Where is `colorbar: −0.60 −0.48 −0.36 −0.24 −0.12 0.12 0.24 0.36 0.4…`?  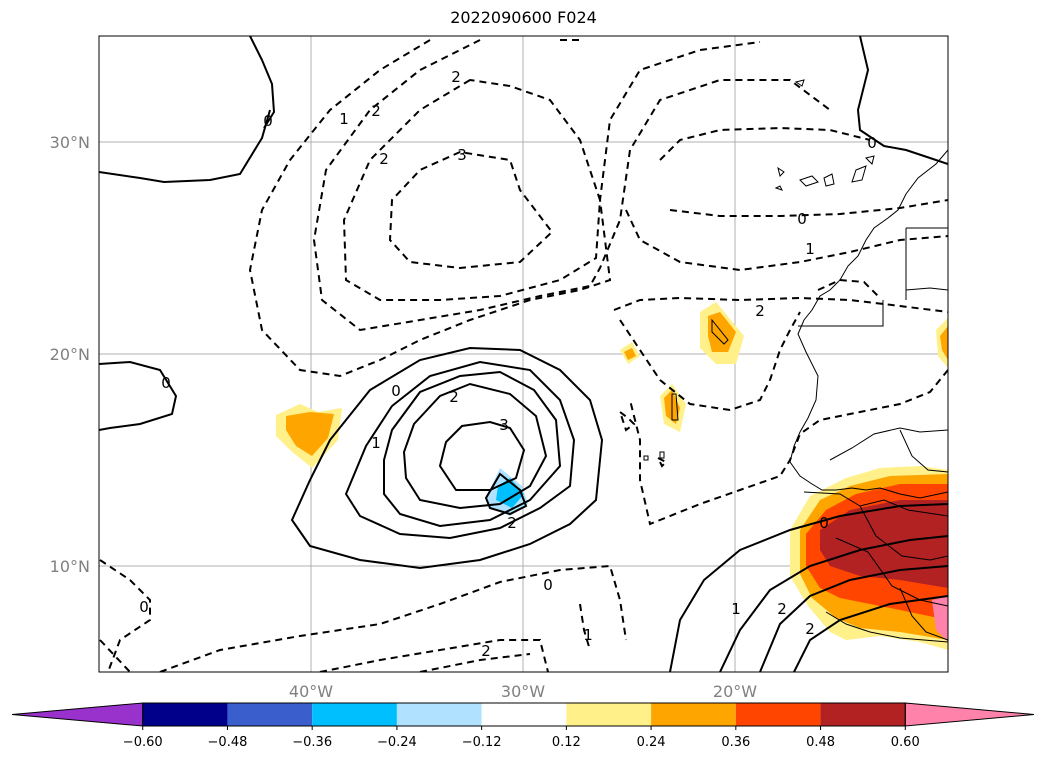
colorbar: −0.60 −0.48 −0.36 −0.24 −0.12 0.12 0.24 0.36 0.4… is located at coordinates (523, 726).